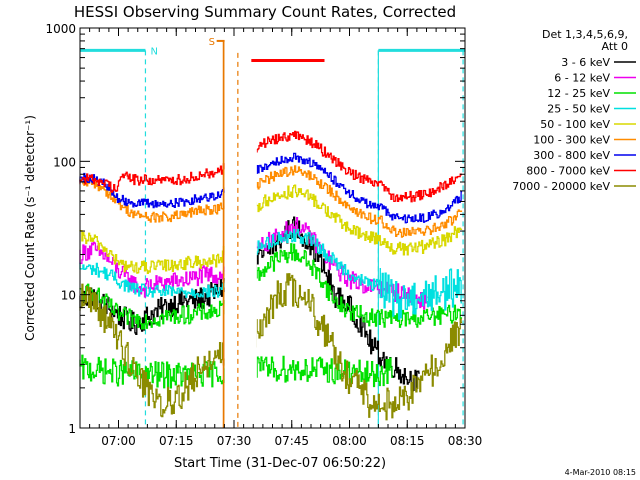 Image resolution: width=640 pixels, height=480 pixels. Describe the element at coordinates (291, 441) in the screenshot. I see `x-tick-label: 07:45` at that location.